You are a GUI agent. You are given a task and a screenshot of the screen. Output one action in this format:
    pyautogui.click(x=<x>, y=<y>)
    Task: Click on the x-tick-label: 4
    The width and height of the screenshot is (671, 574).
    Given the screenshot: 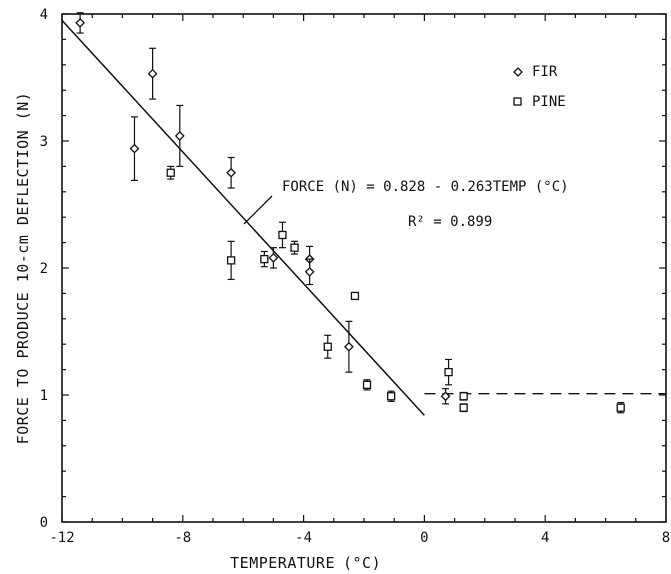 What is the action you would take?
    pyautogui.click(x=545, y=538)
    